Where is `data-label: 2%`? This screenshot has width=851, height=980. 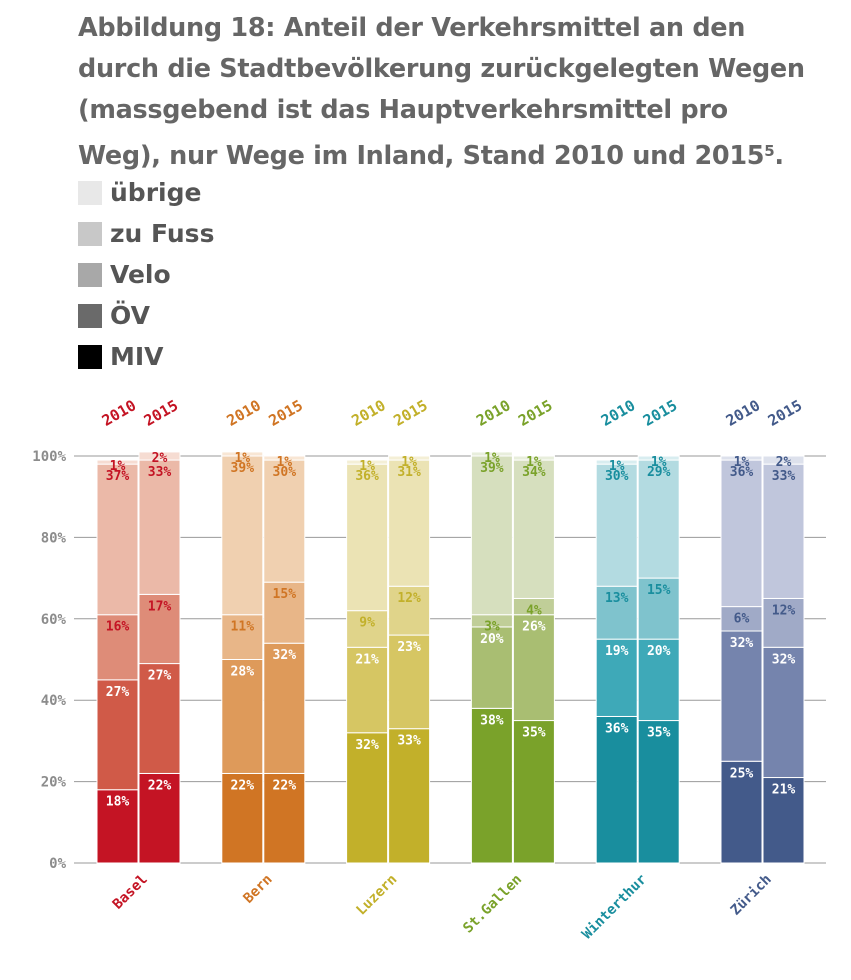
data-label: 2% is located at coordinates (784, 462).